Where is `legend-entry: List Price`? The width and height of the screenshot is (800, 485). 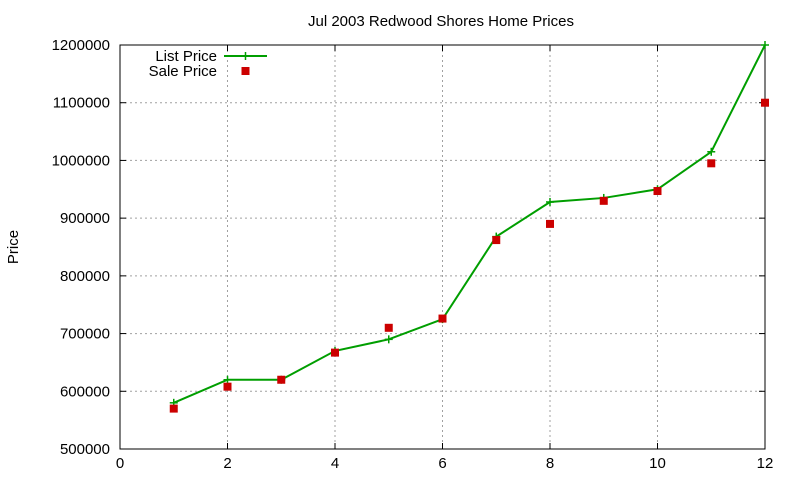 legend-entry: List Price is located at coordinates (211, 56).